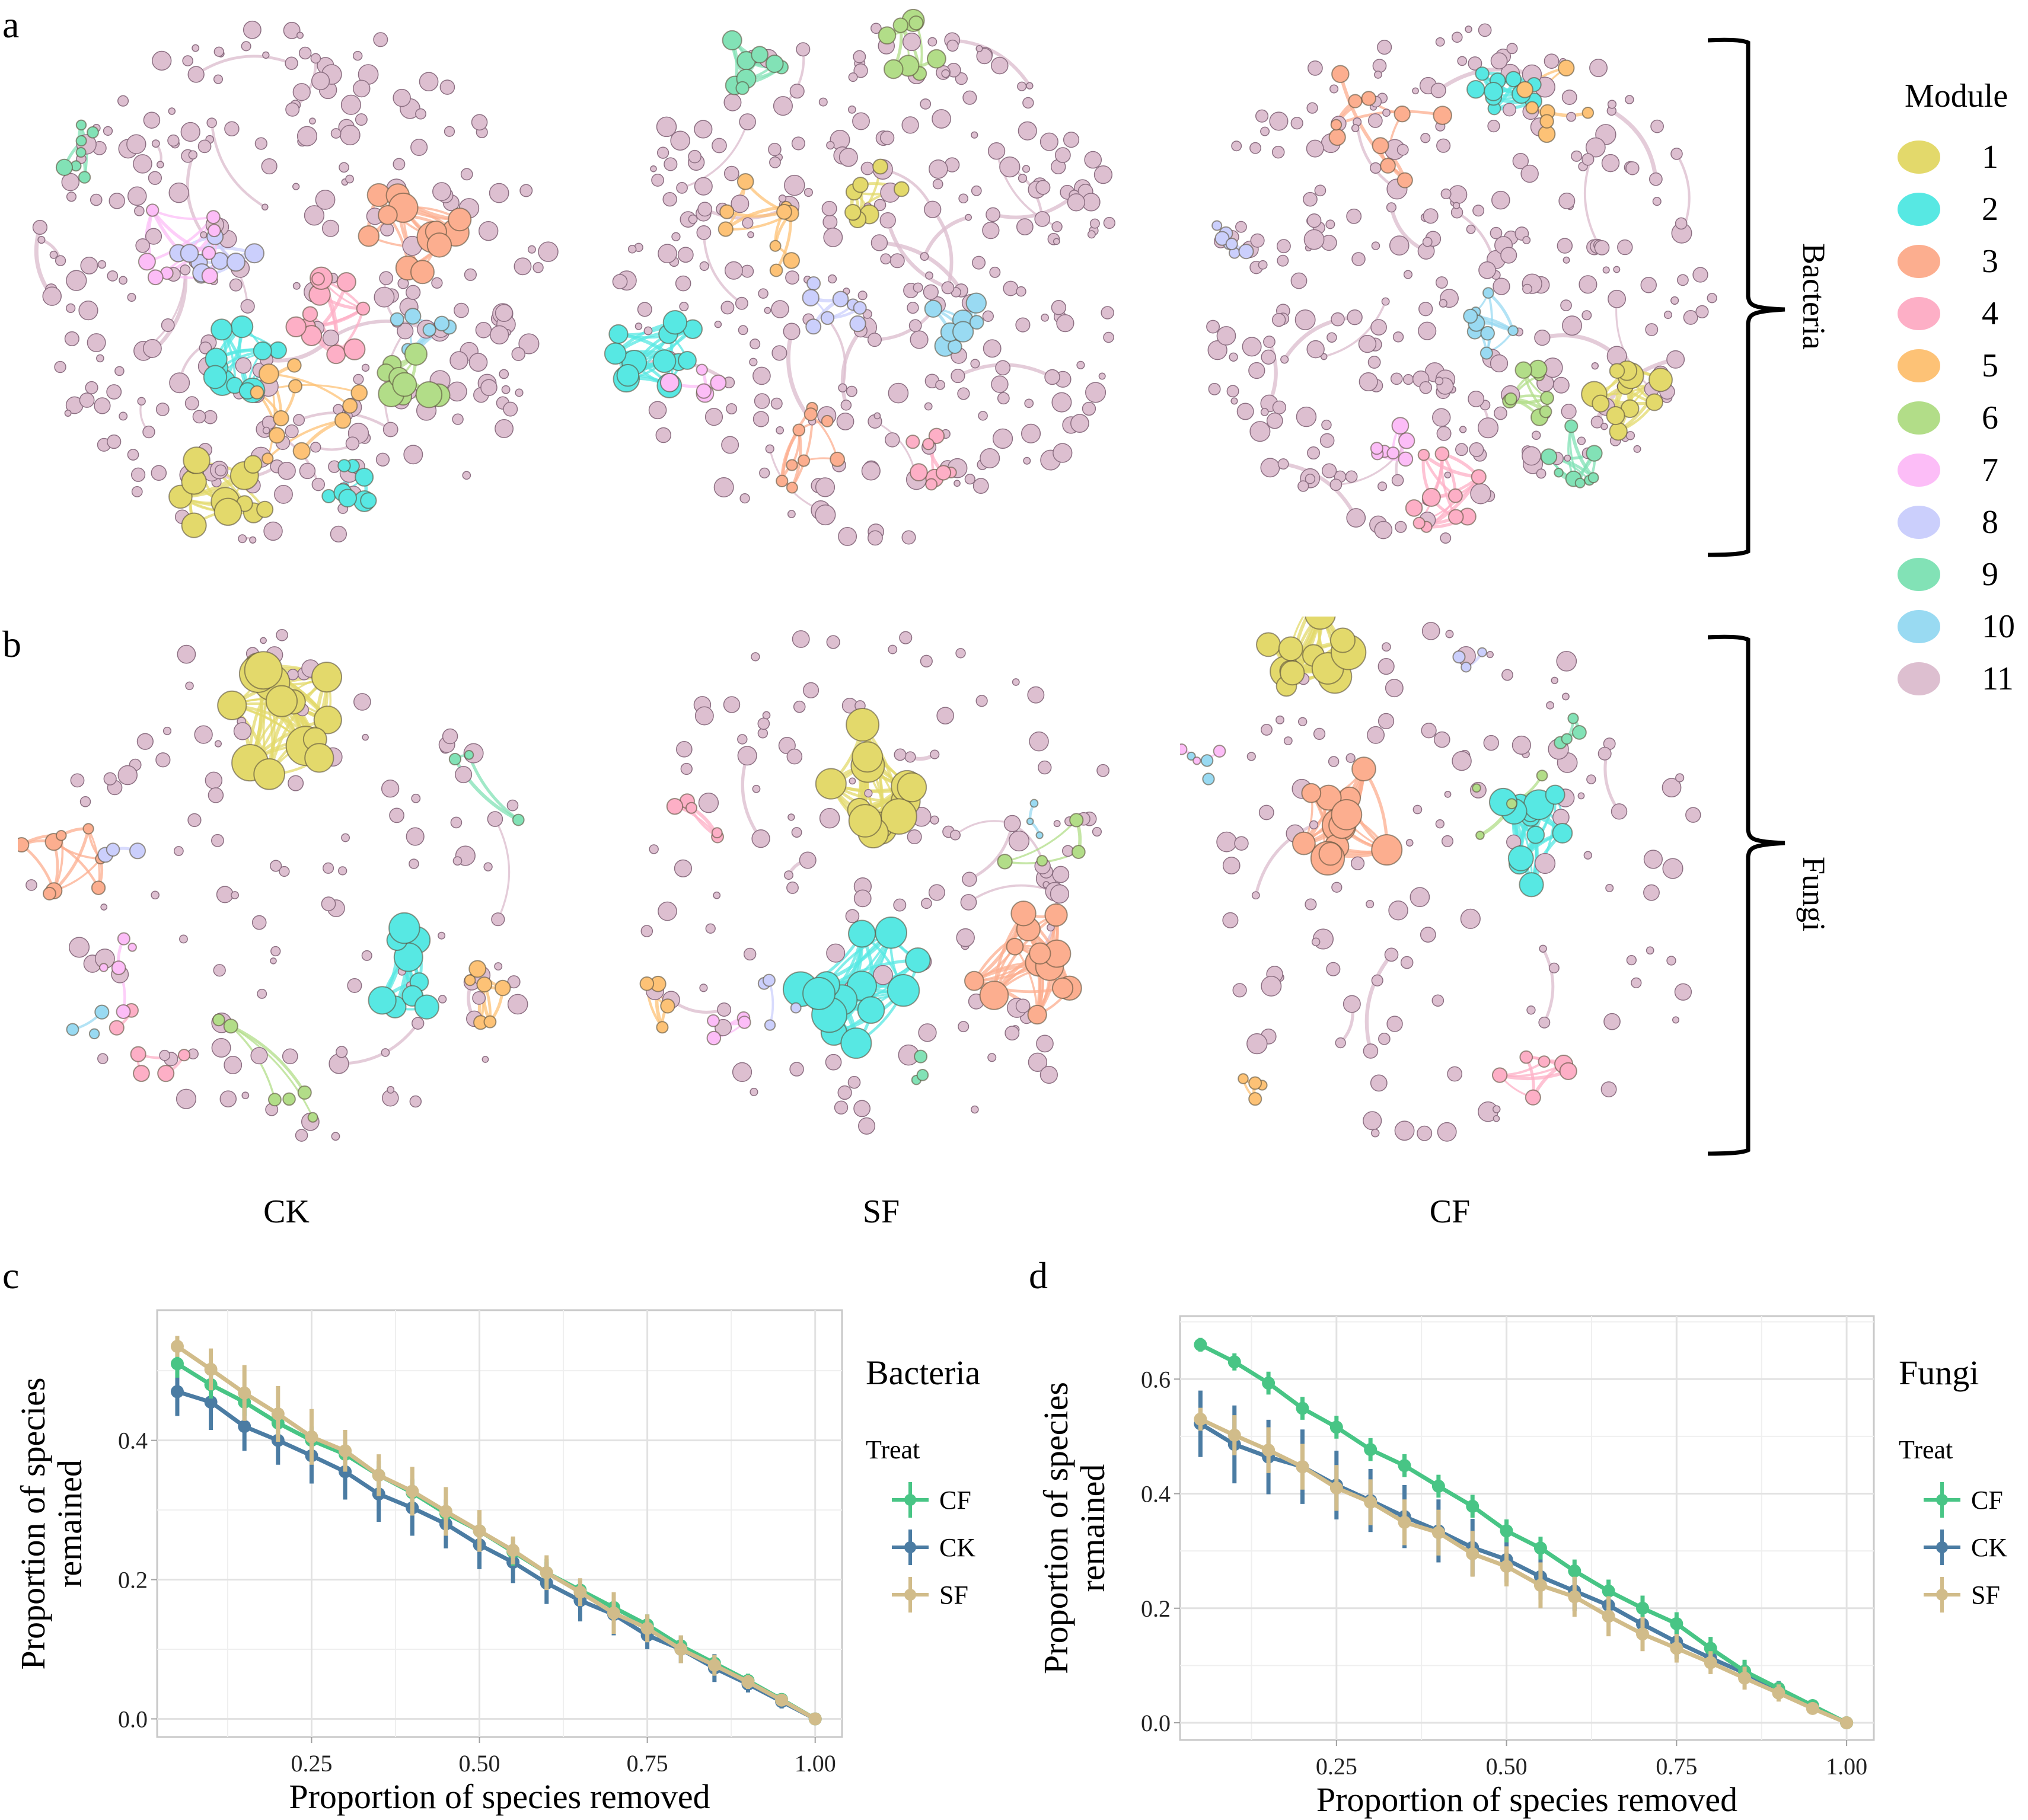 Image resolution: width=2028 pixels, height=1820 pixels. What do you see at coordinates (273, 885) in the screenshot?
I see `nodes` at bounding box center [273, 885].